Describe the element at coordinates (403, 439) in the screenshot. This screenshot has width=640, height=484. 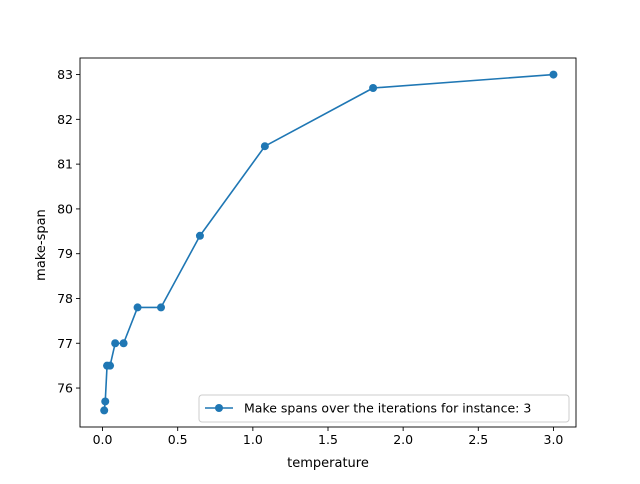
I see `x-tick-label: 2.0` at that location.